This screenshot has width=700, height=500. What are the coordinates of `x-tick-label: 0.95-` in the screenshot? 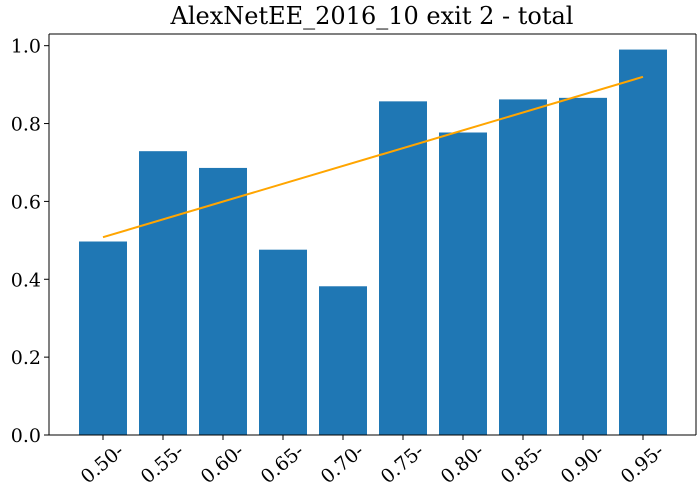 It's located at (642, 464).